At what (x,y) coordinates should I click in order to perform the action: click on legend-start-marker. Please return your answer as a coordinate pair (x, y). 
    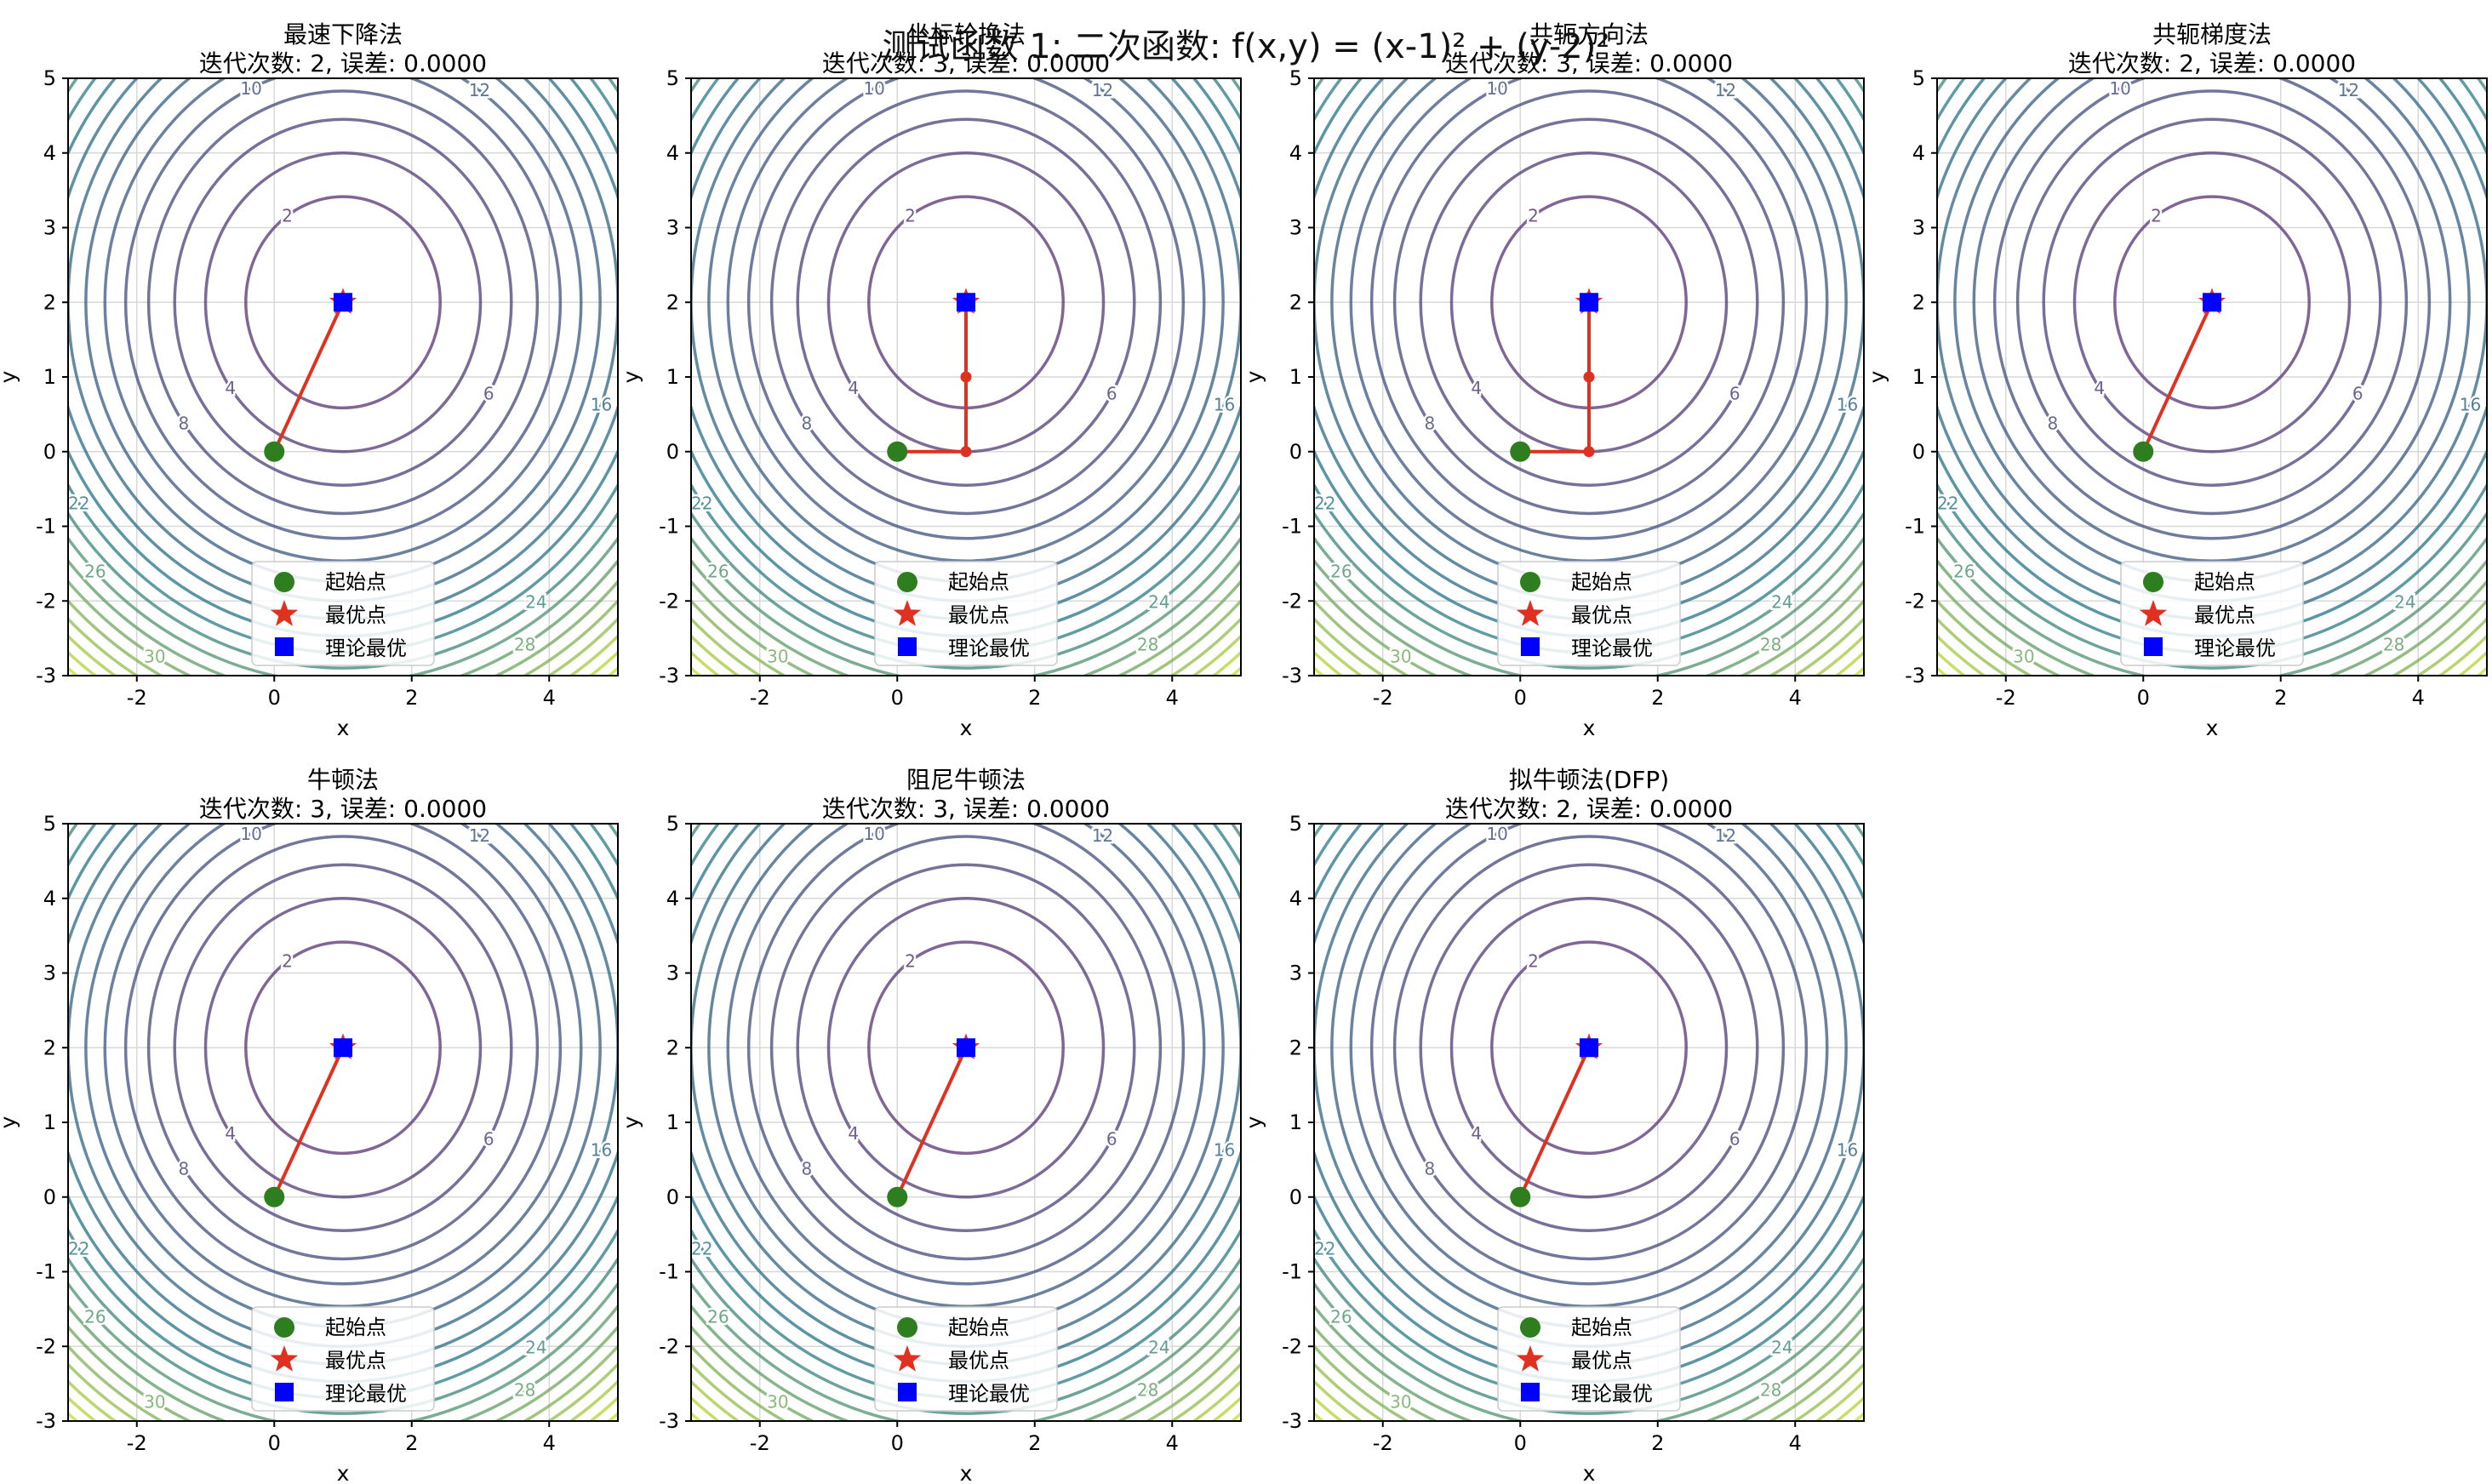
    Looking at the image, I should click on (1530, 582).